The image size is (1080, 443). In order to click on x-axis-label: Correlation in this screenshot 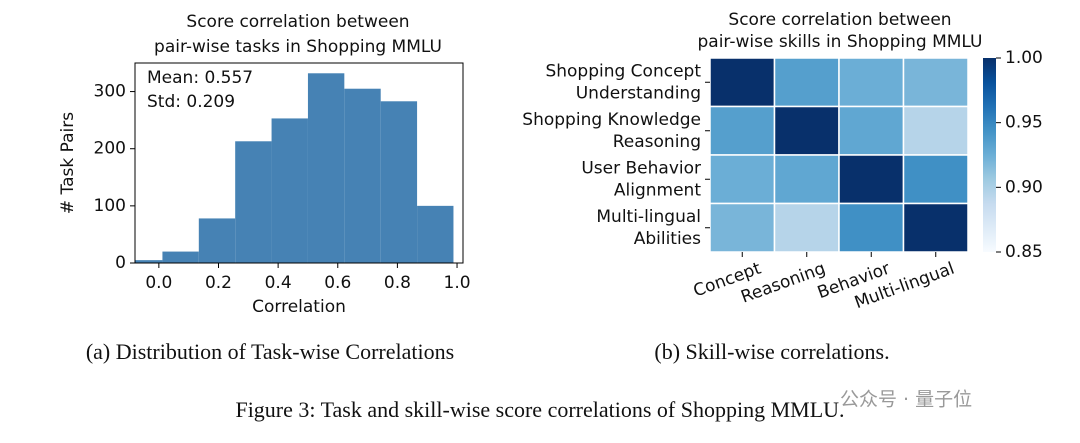, I will do `click(299, 307)`.